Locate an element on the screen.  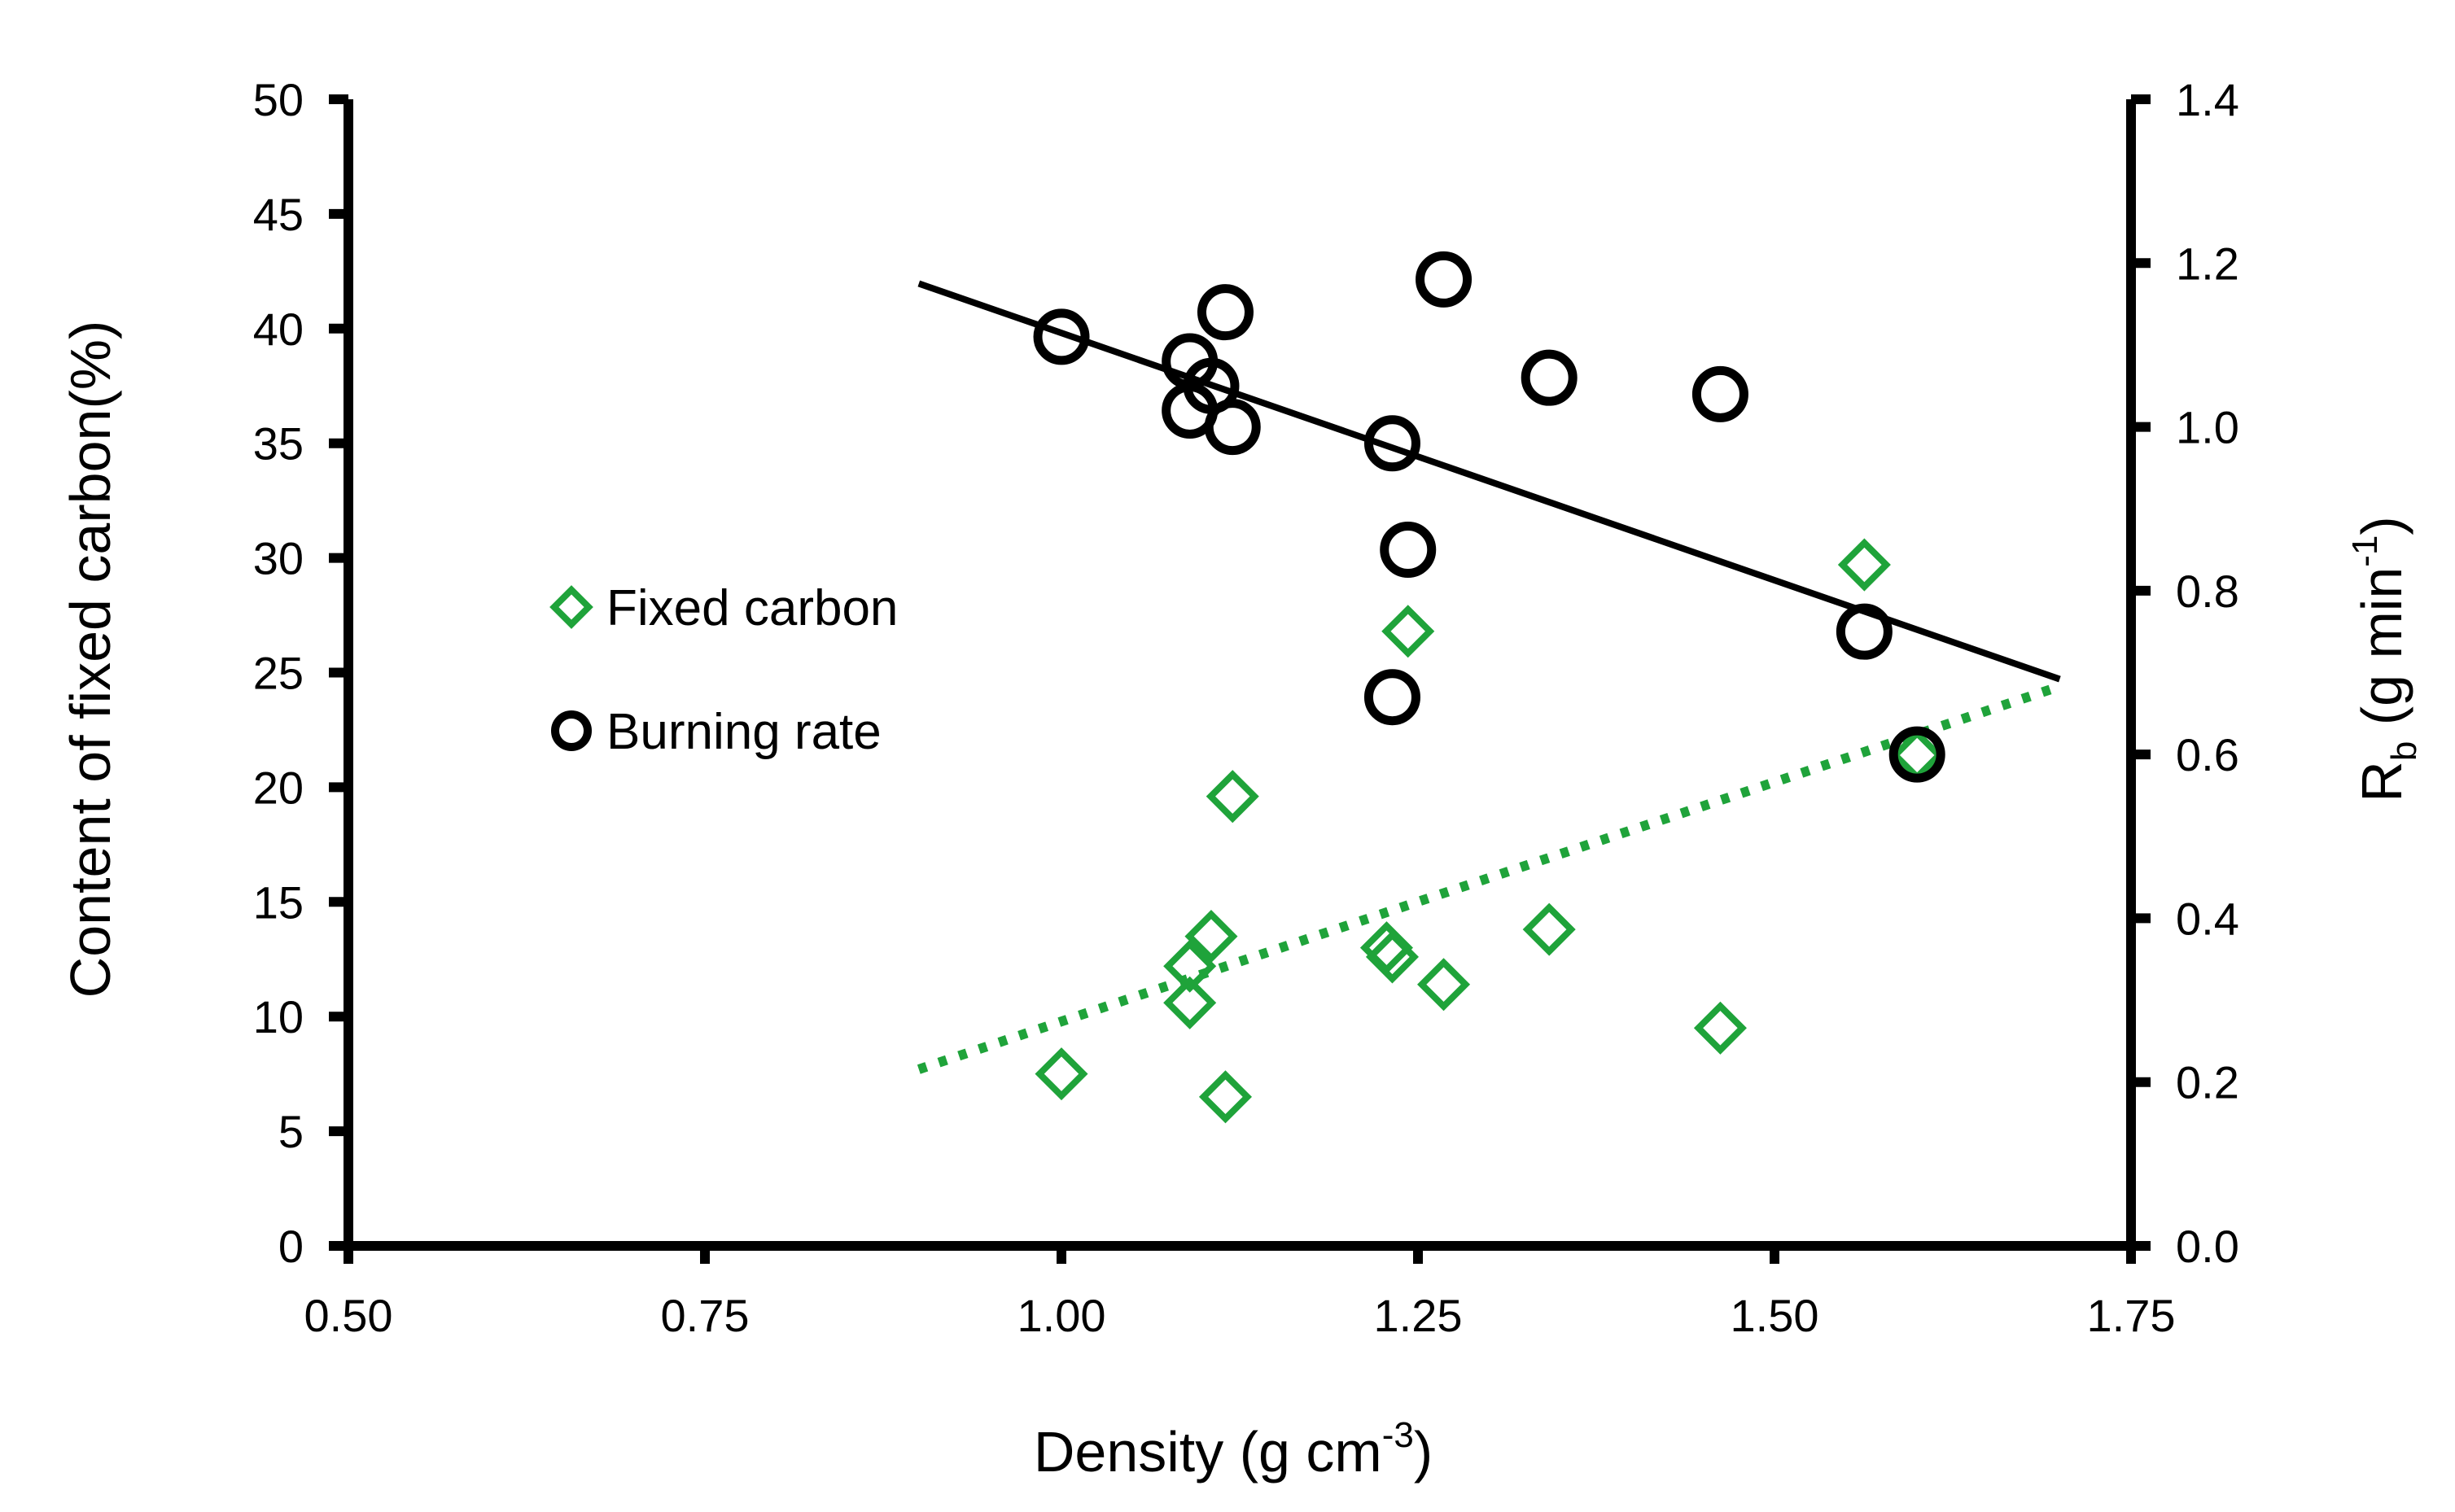
y-left-tick-label: 0 is located at coordinates (291, 1246).